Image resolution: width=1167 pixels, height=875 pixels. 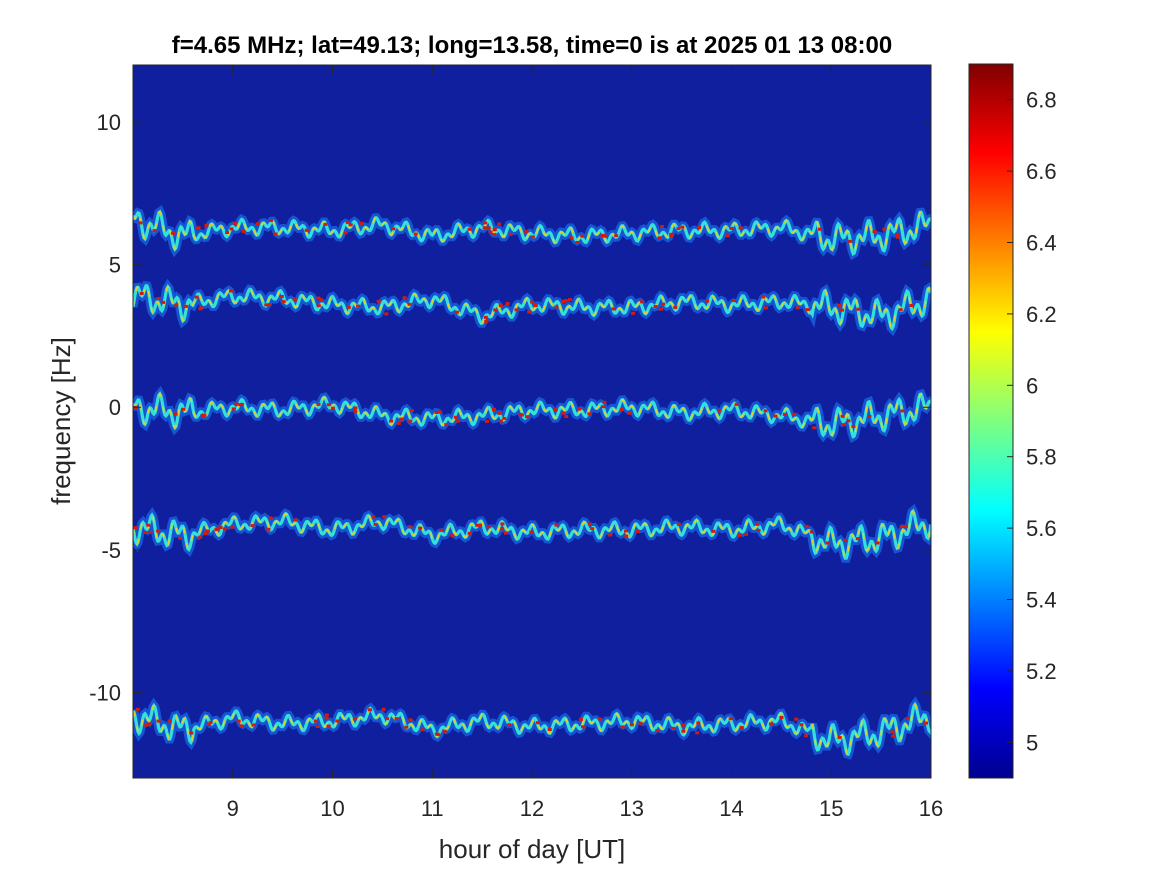 I want to click on y-tick-label: 10, so click(x=109, y=122).